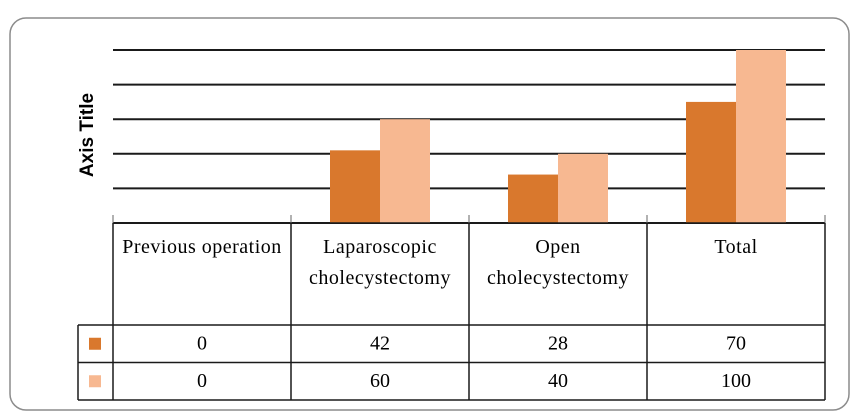 The image size is (860, 417). I want to click on data-table-value: 40, so click(558, 381).